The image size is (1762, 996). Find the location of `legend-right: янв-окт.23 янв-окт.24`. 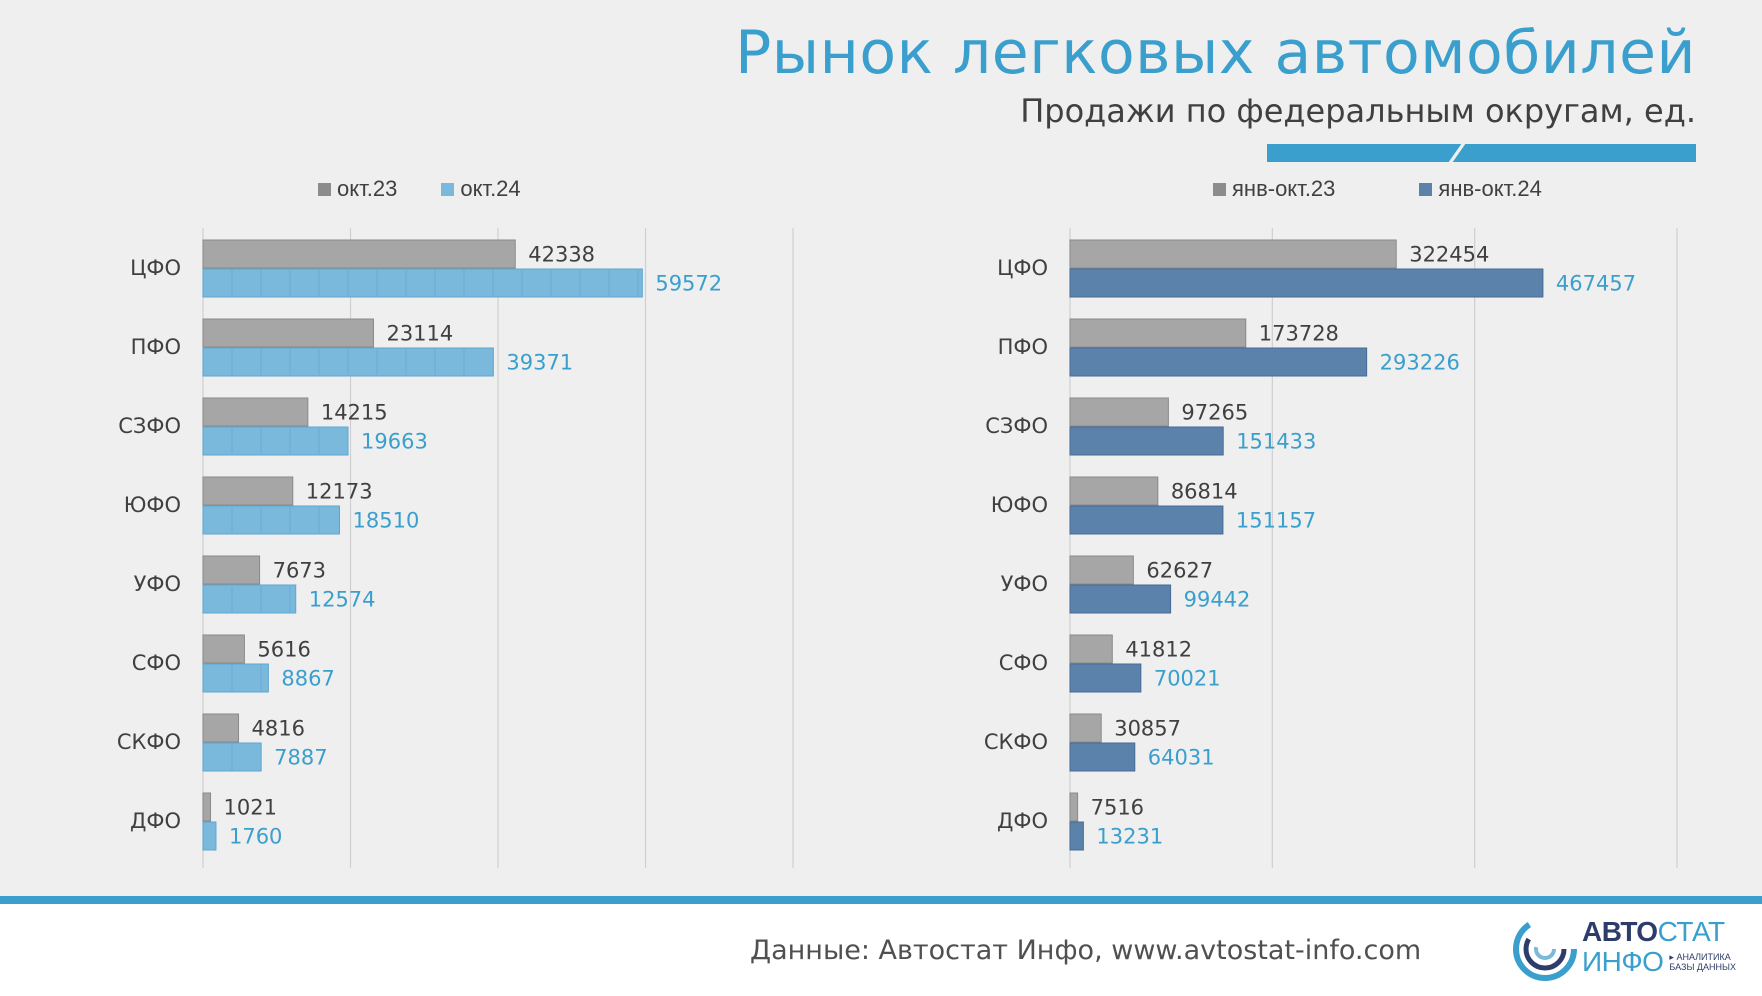

legend-right: янв-окт.23 янв-окт.24 is located at coordinates (1399, 189).